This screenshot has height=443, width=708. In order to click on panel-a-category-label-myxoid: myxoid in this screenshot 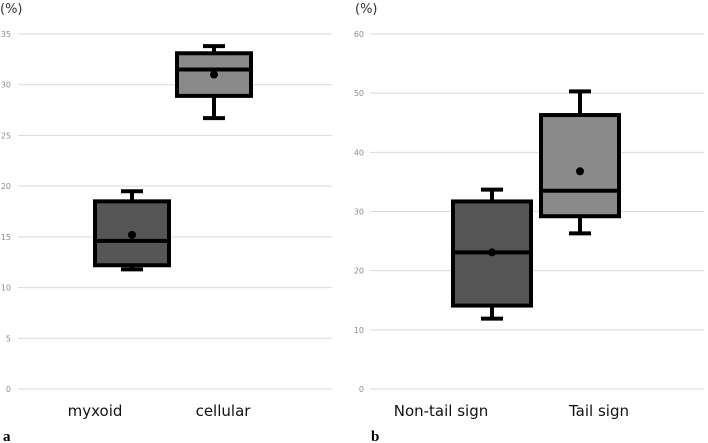, I will do `click(95, 411)`.